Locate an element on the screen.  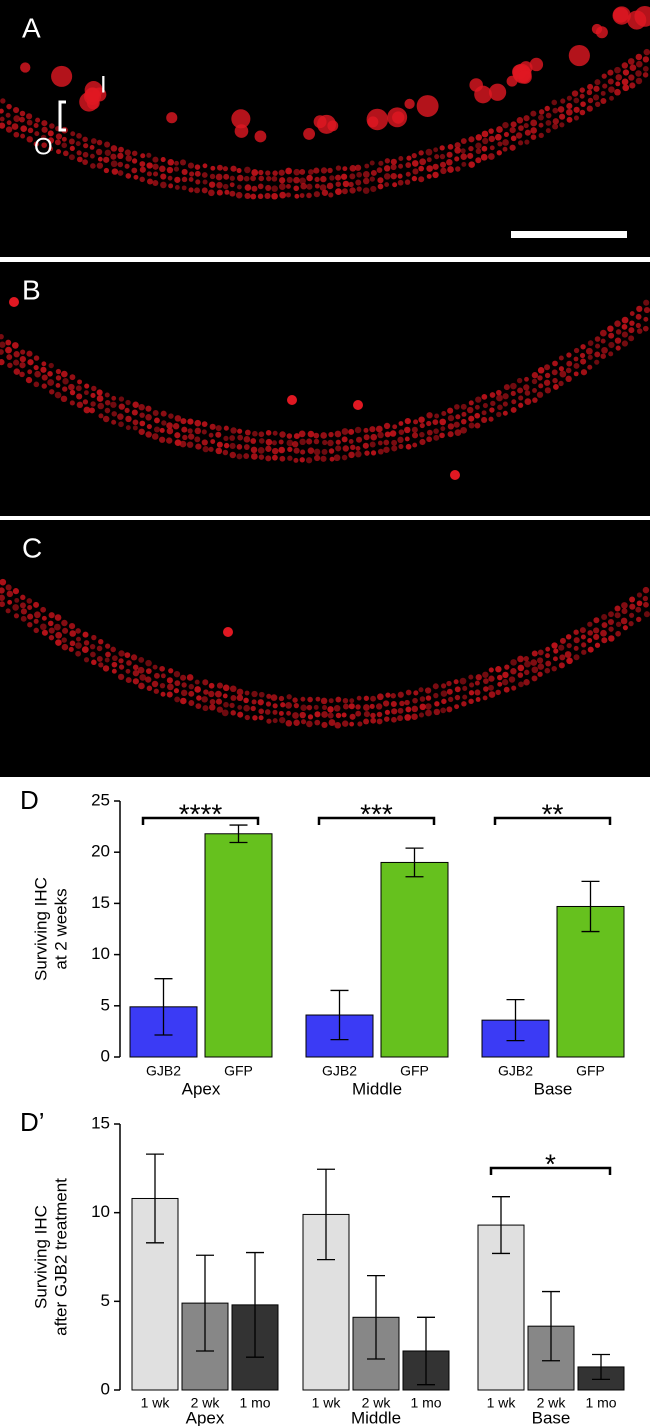
significance-label: * is located at coordinates (550, 1163).